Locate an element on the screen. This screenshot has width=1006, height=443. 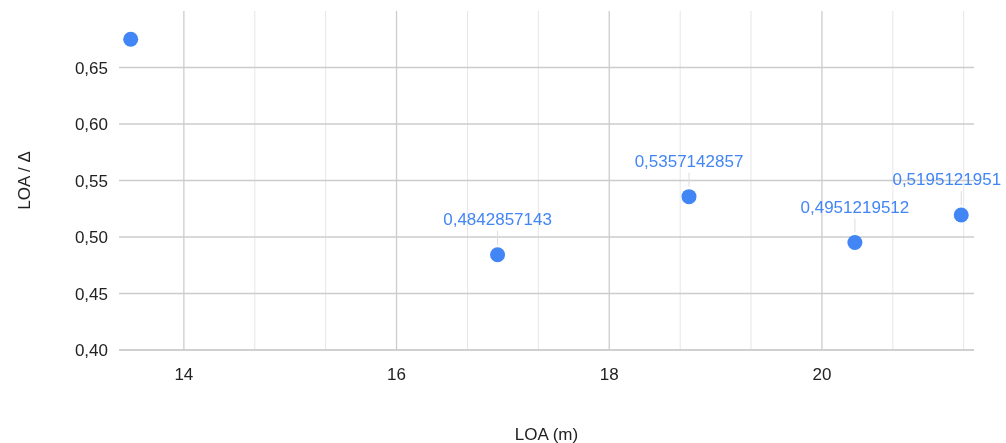
y-axis-title: LOA / Δ is located at coordinates (24, 180).